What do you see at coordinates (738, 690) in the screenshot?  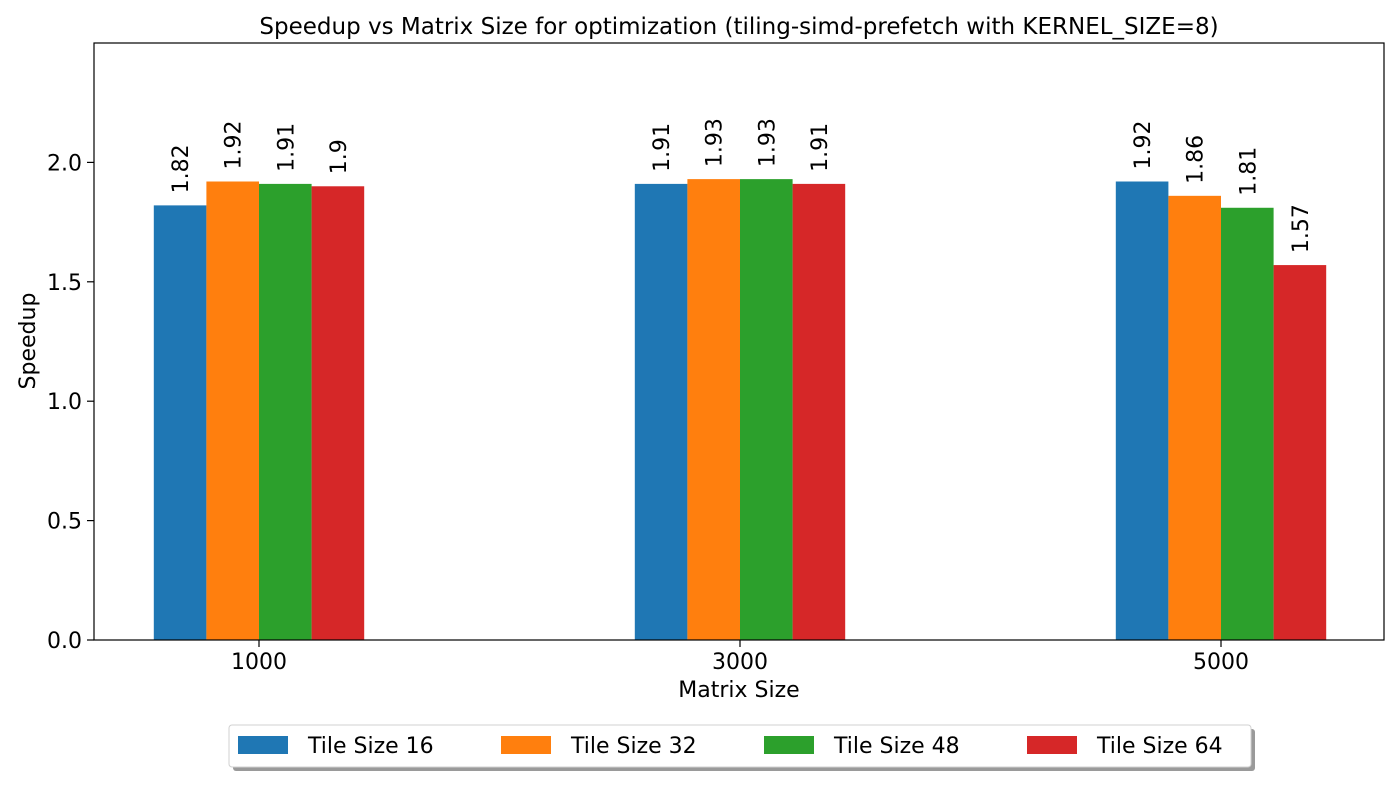 I see `x-axis-label: Matrix Size` at bounding box center [738, 690].